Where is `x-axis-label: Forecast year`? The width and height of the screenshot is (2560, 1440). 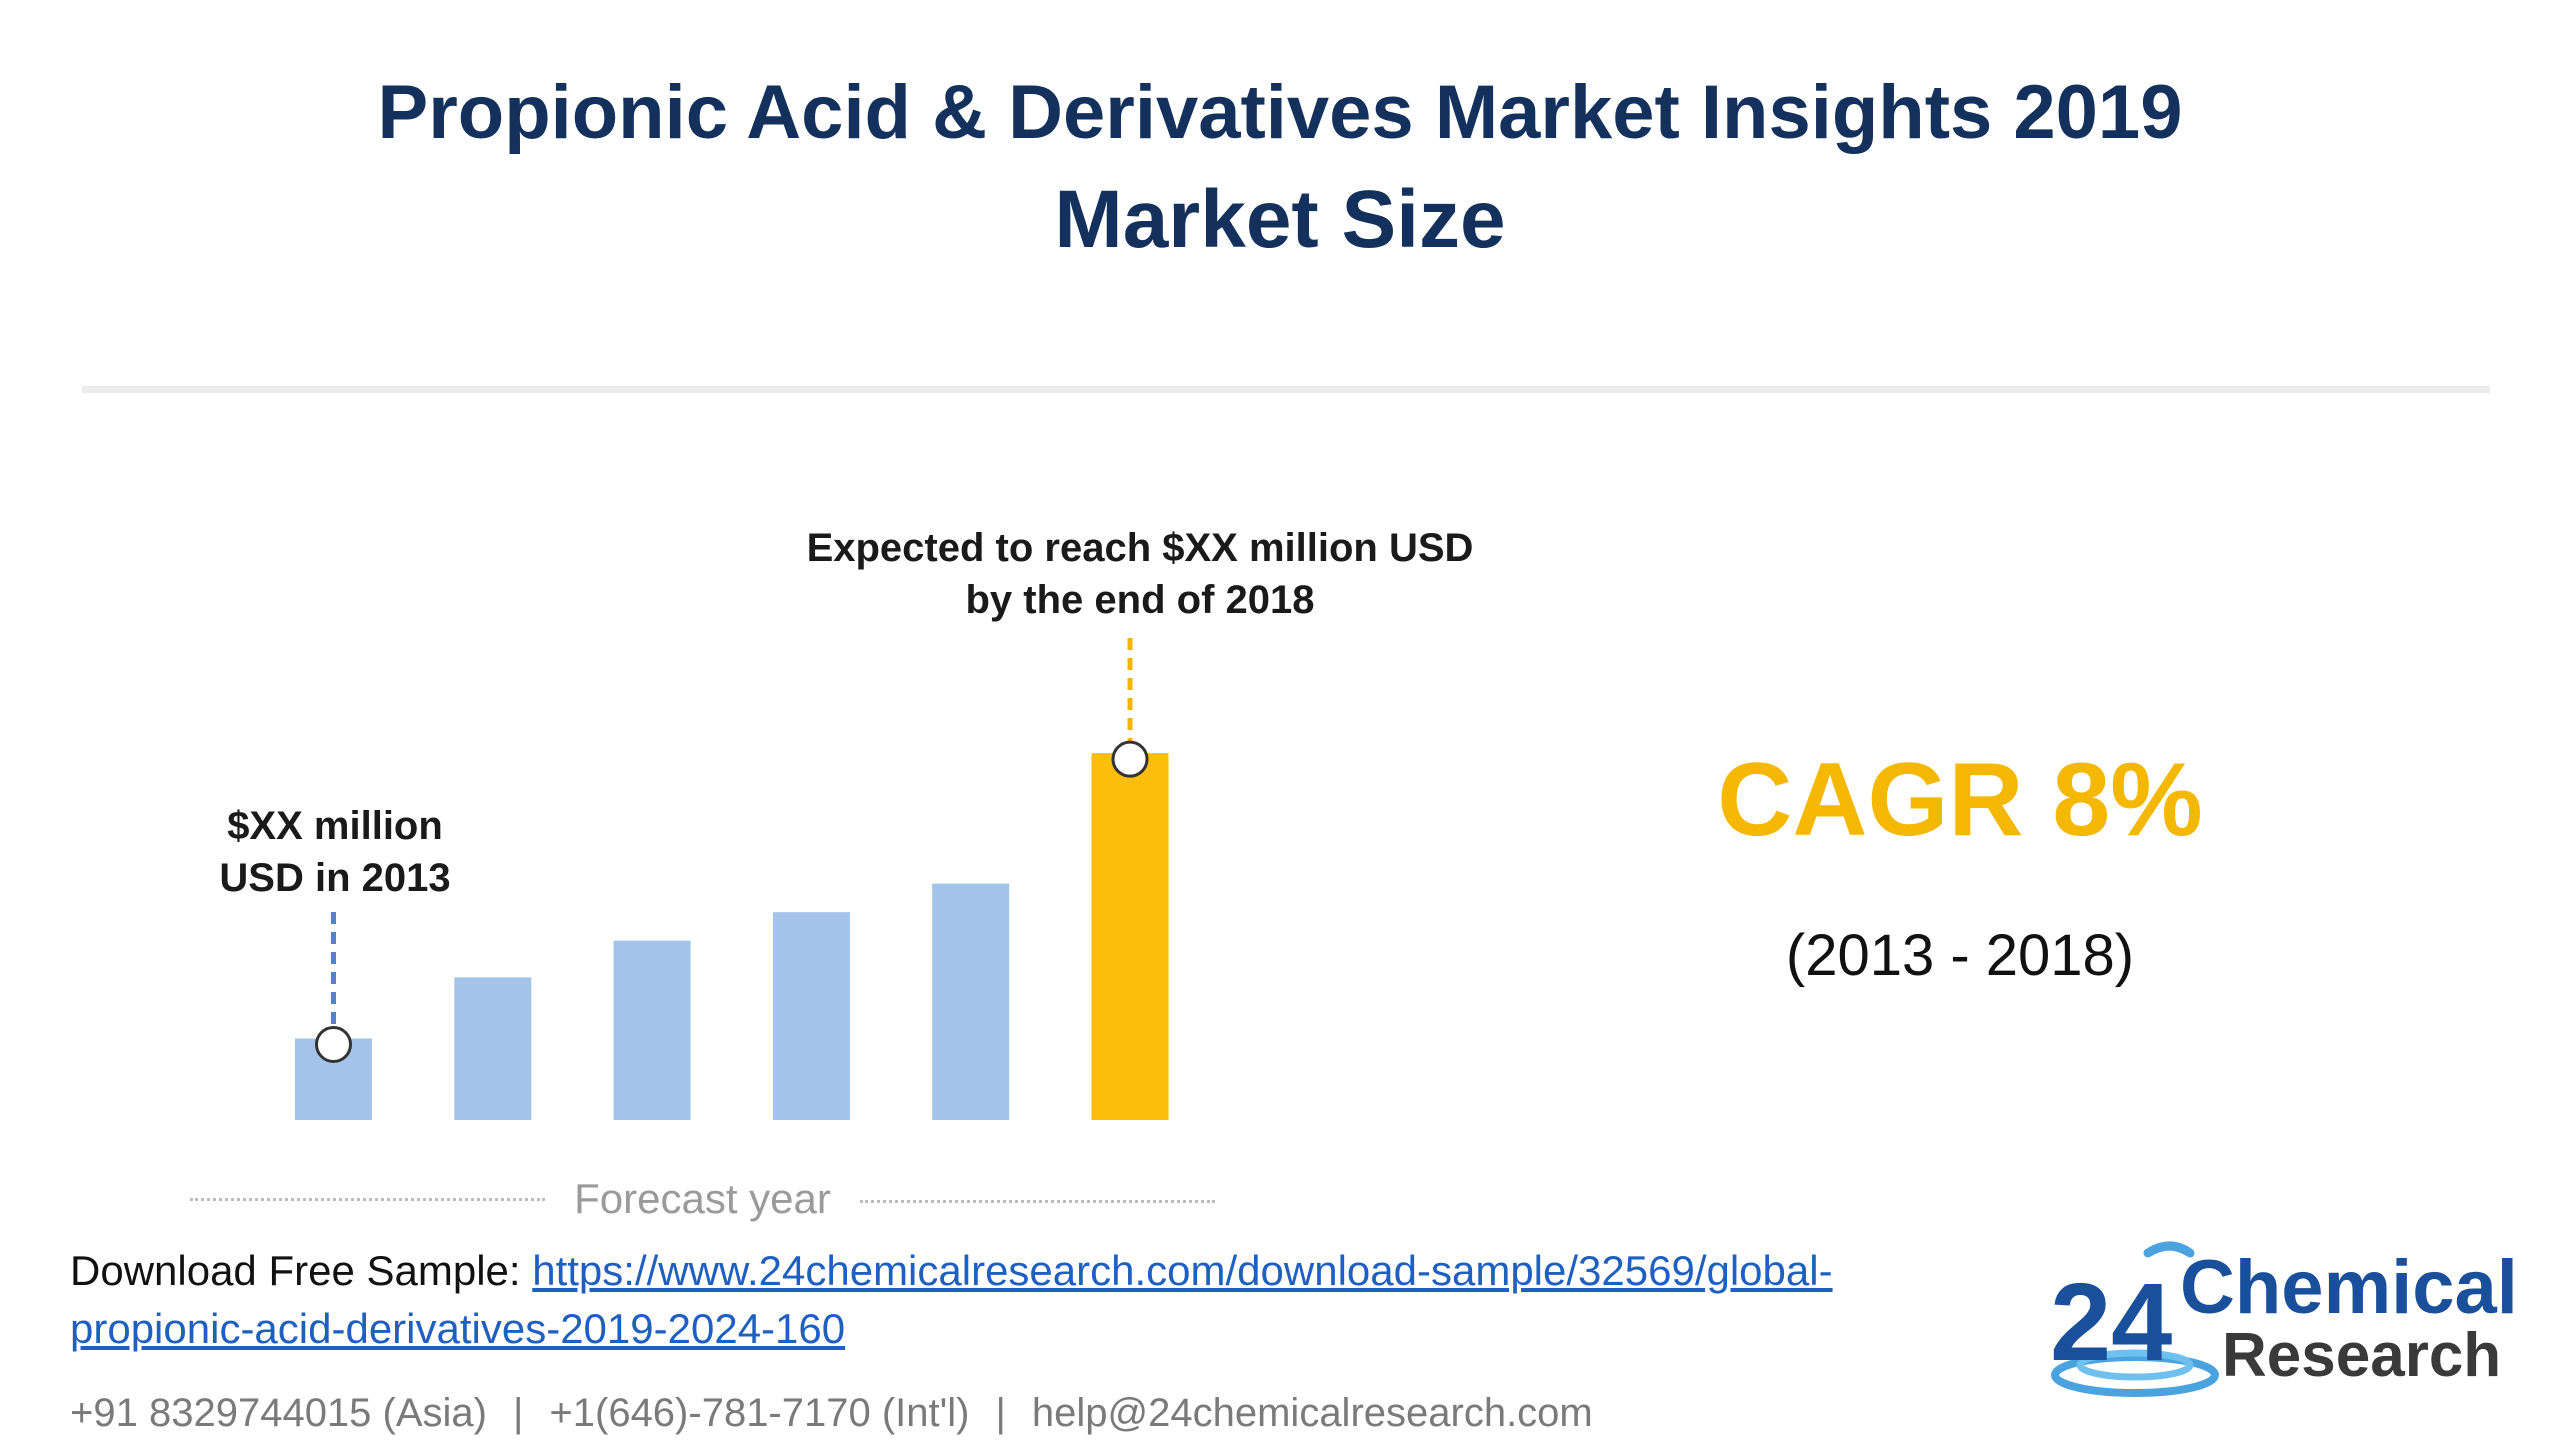 x-axis-label: Forecast year is located at coordinates (702, 1198).